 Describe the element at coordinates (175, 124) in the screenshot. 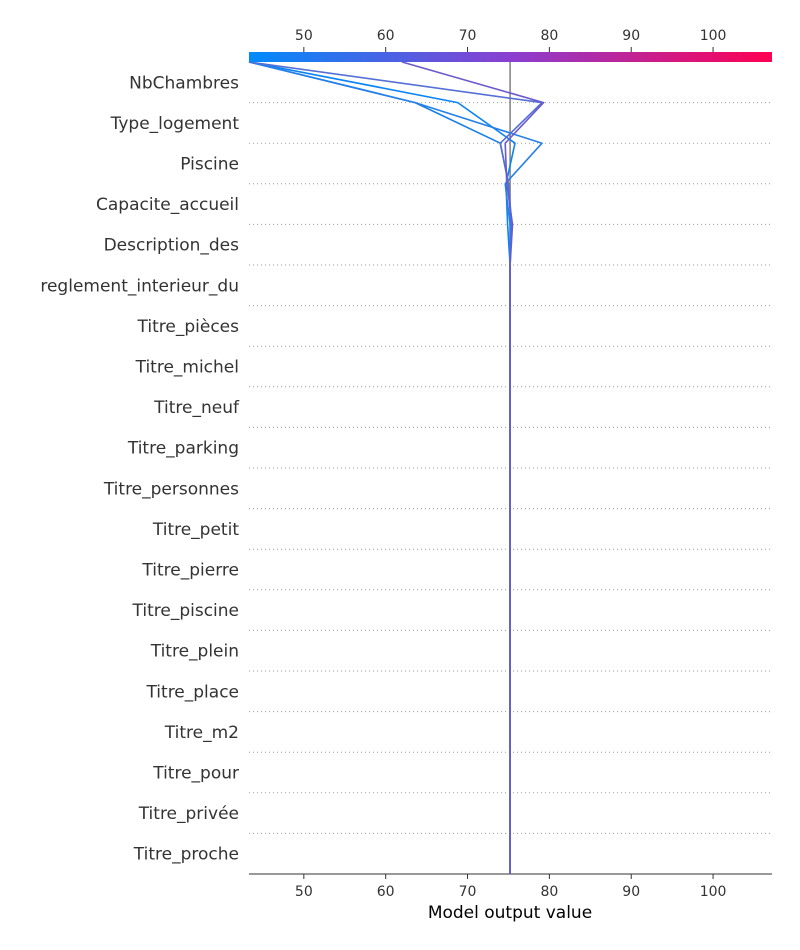

I see `feature-label: Type_logement` at that location.